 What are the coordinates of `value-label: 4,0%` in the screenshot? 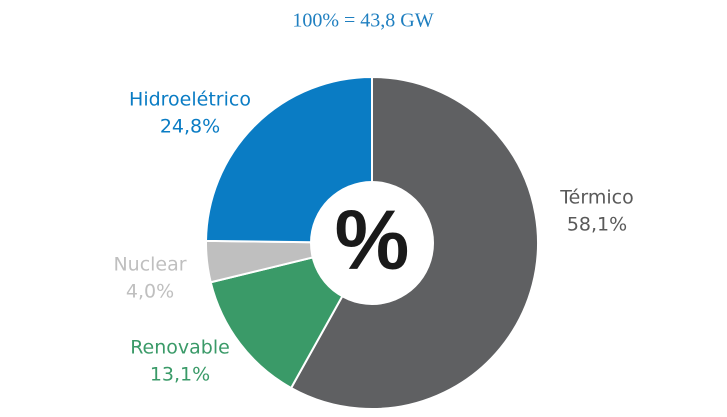 It's located at (150, 292).